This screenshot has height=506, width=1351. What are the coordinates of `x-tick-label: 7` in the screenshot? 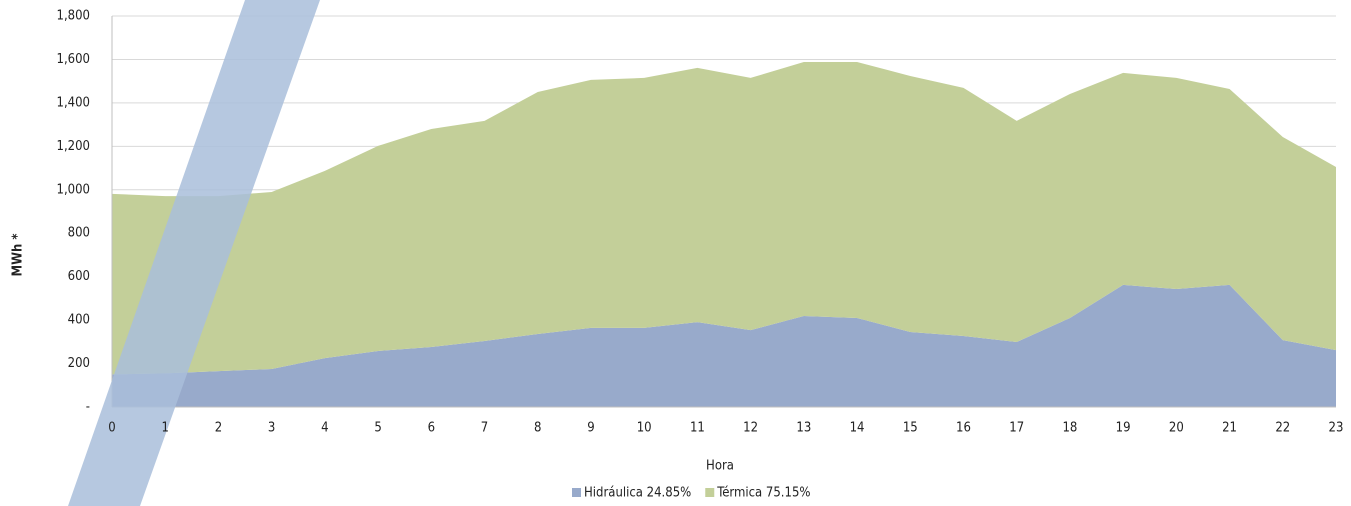 It's located at (484, 428).